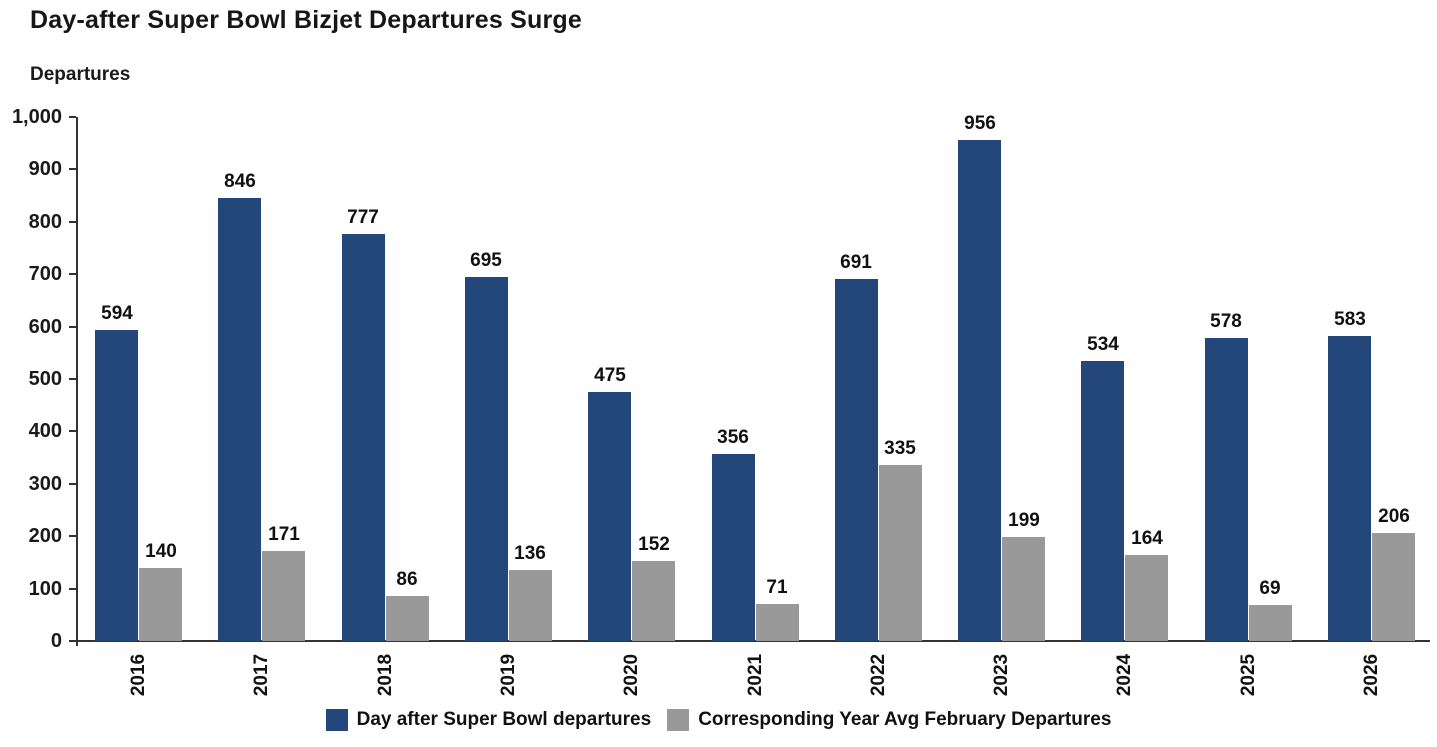  Describe the element at coordinates (530, 553) in the screenshot. I see `bar-value-label: 136` at that location.